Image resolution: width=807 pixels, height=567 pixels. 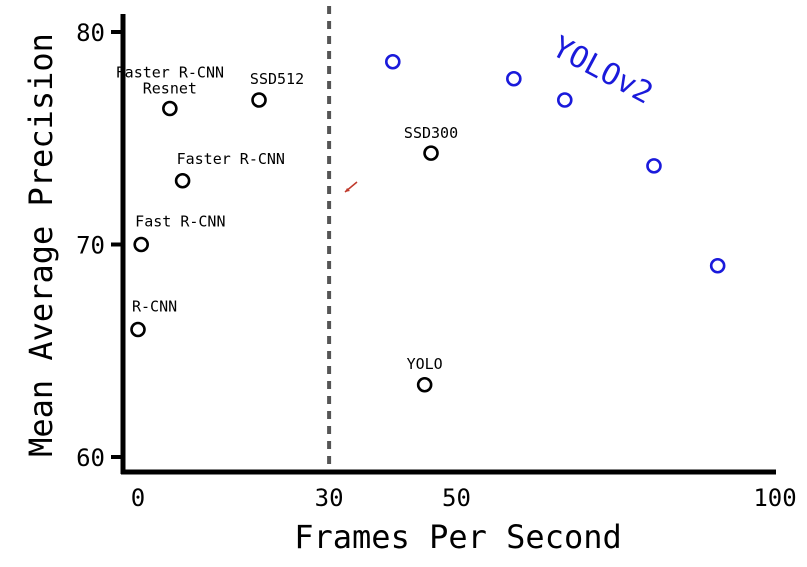 I want to click on point-label: Faster R-CNN Resnet, so click(x=170, y=81).